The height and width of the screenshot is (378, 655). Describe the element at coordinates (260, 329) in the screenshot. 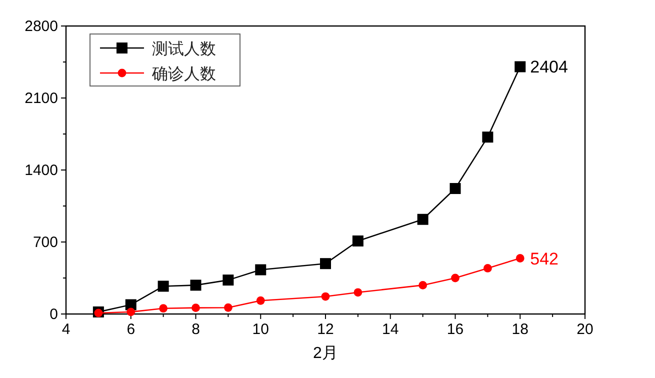

I see `x-tick-label: 10` at that location.